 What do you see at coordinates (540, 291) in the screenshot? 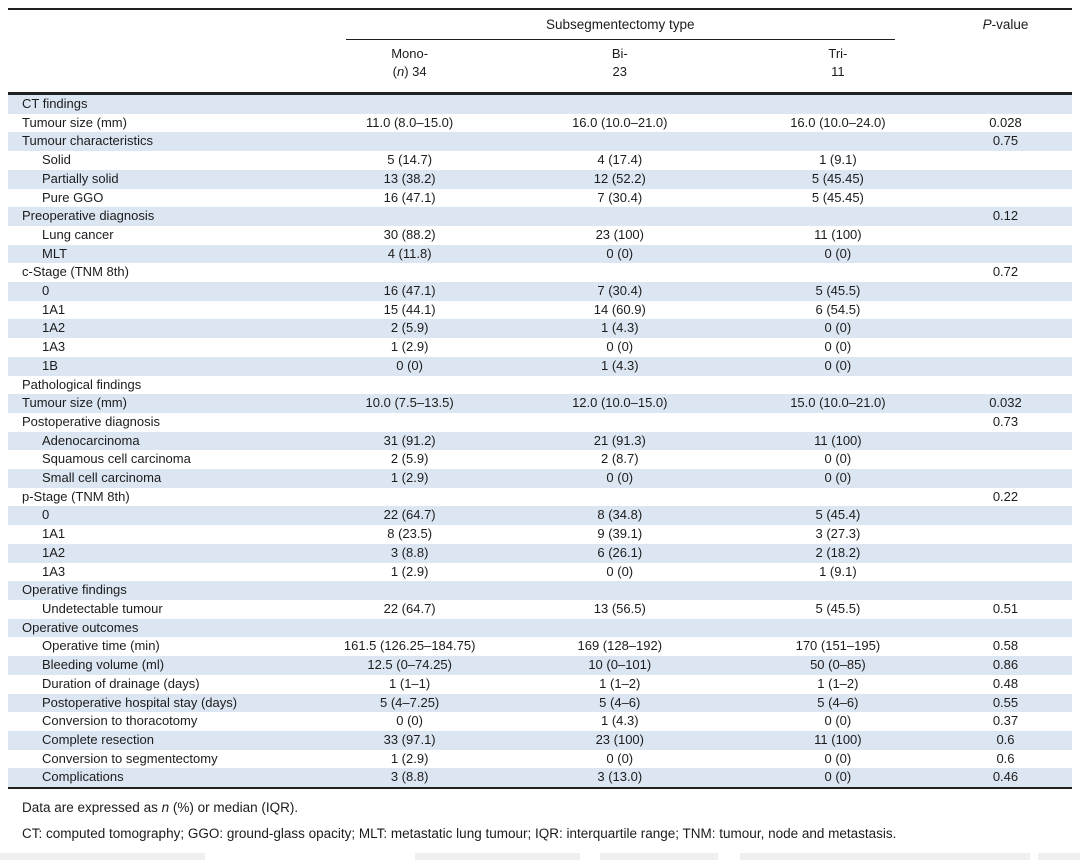
I see `table-row: 0 16 (47.1) 7 (30.4) 5 (45.5)` at bounding box center [540, 291].